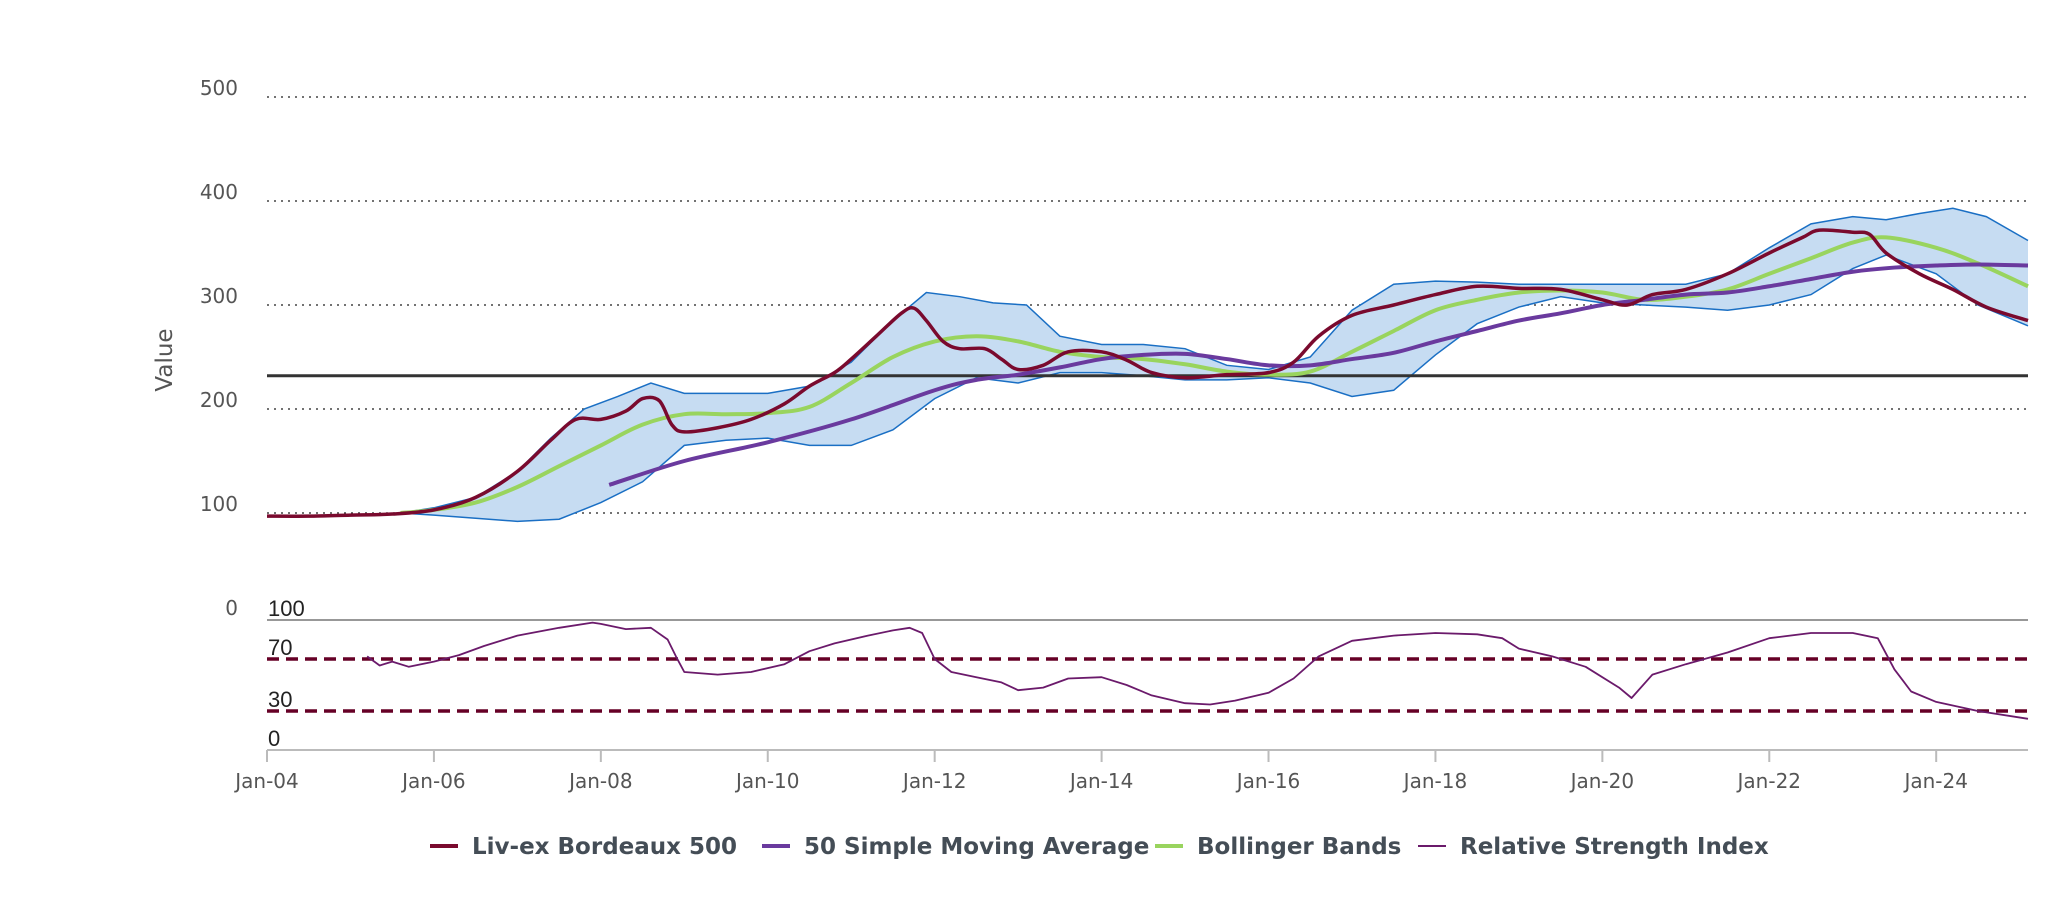  I want to click on series-rsi, so click(1197, 670).